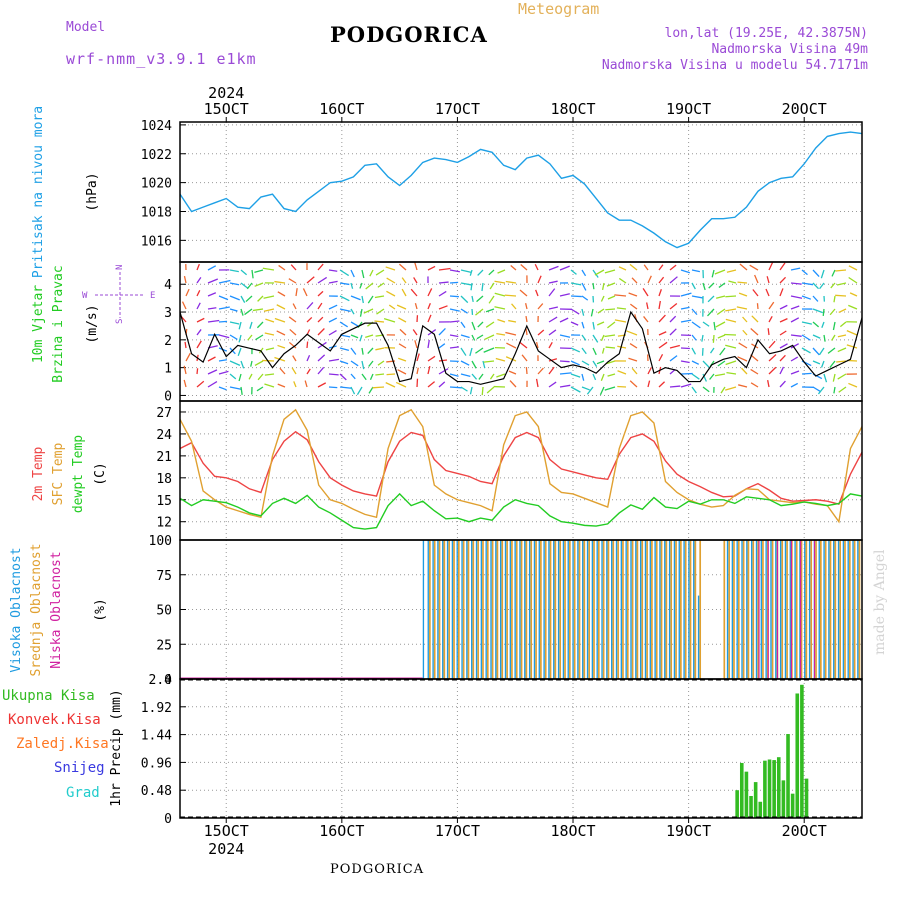  What do you see at coordinates (521, 192) in the screenshot?
I see `panel-frame-pressure` at bounding box center [521, 192].